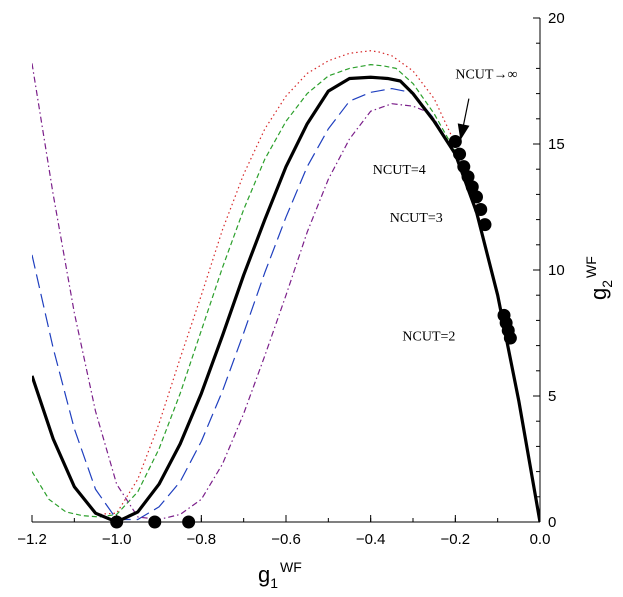 The image size is (623, 597). Describe the element at coordinates (552, 522) in the screenshot. I see `y-tick-label: 0` at that location.